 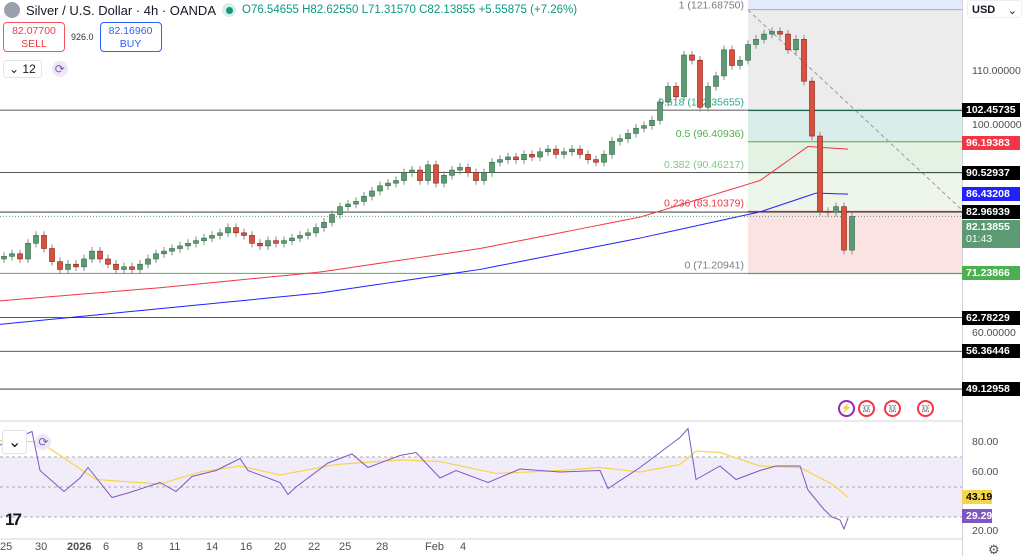 I want to click on fib-label: 1 (121.68750), so click(x=711, y=6).